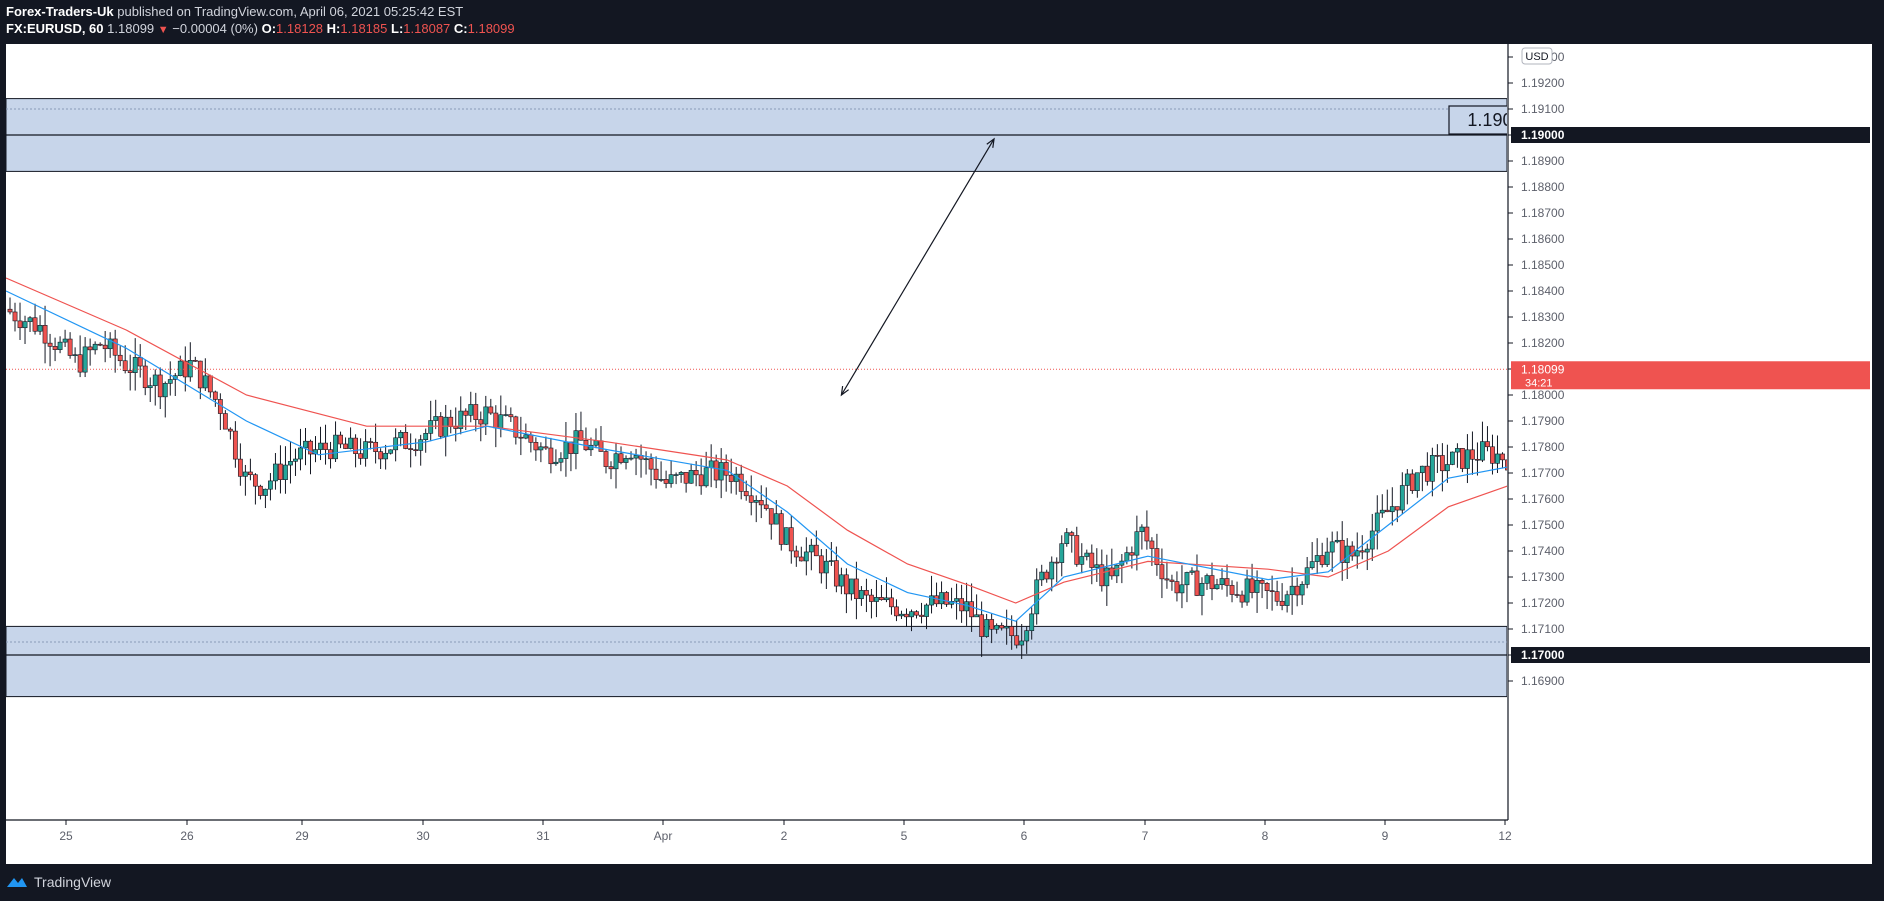 Image resolution: width=1884 pixels, height=901 pixels. What do you see at coordinates (55, 28) in the screenshot?
I see `symbol-label: FX:EURUSD, 60` at bounding box center [55, 28].